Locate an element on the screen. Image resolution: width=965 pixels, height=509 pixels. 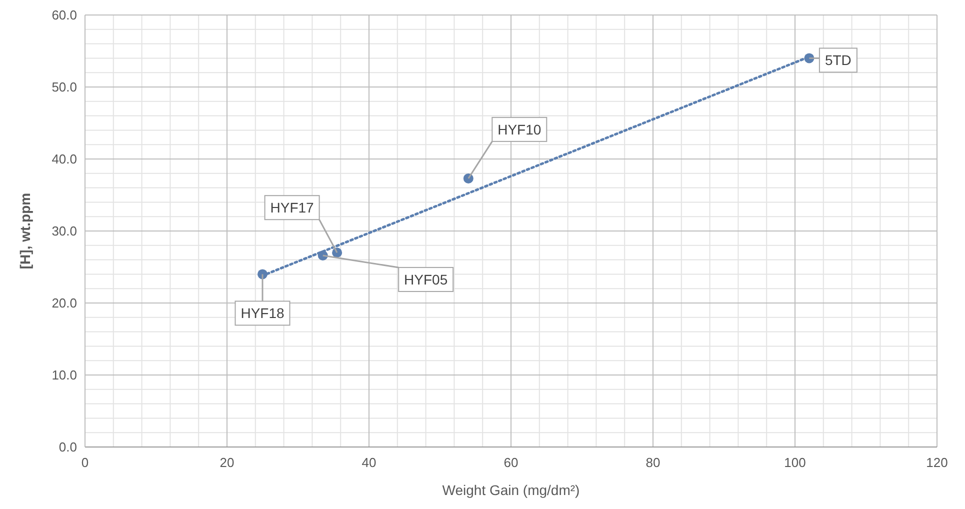
x-tick-label: 20 is located at coordinates (227, 462).